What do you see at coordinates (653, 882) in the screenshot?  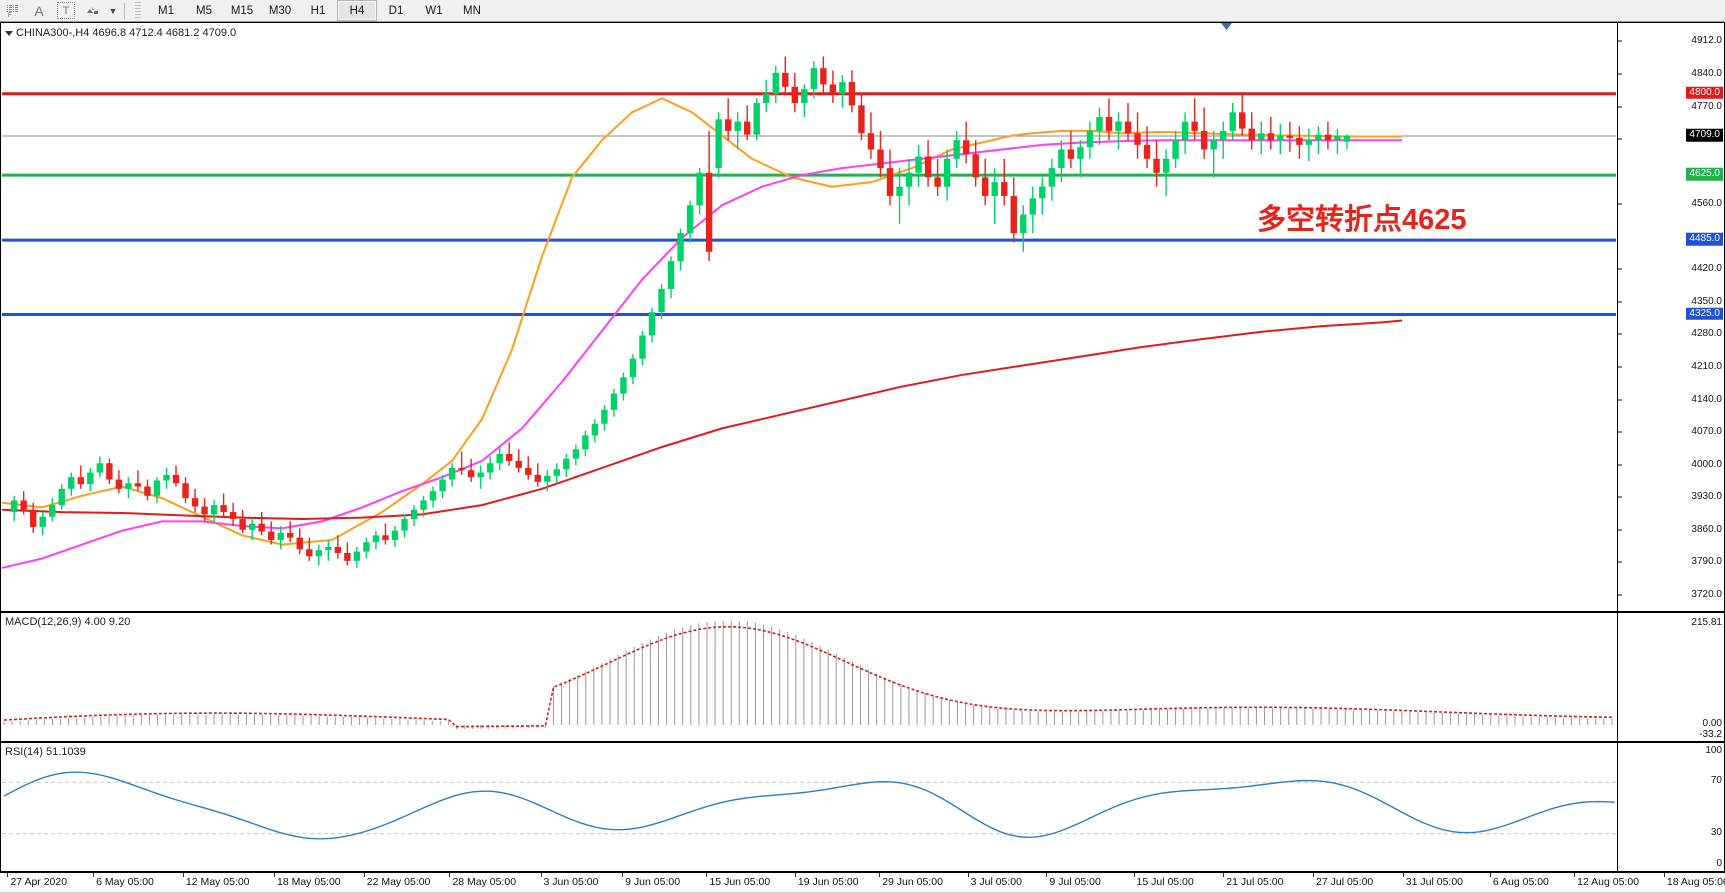 I see `time-axis-label: 9 Jun 05:00` at bounding box center [653, 882].